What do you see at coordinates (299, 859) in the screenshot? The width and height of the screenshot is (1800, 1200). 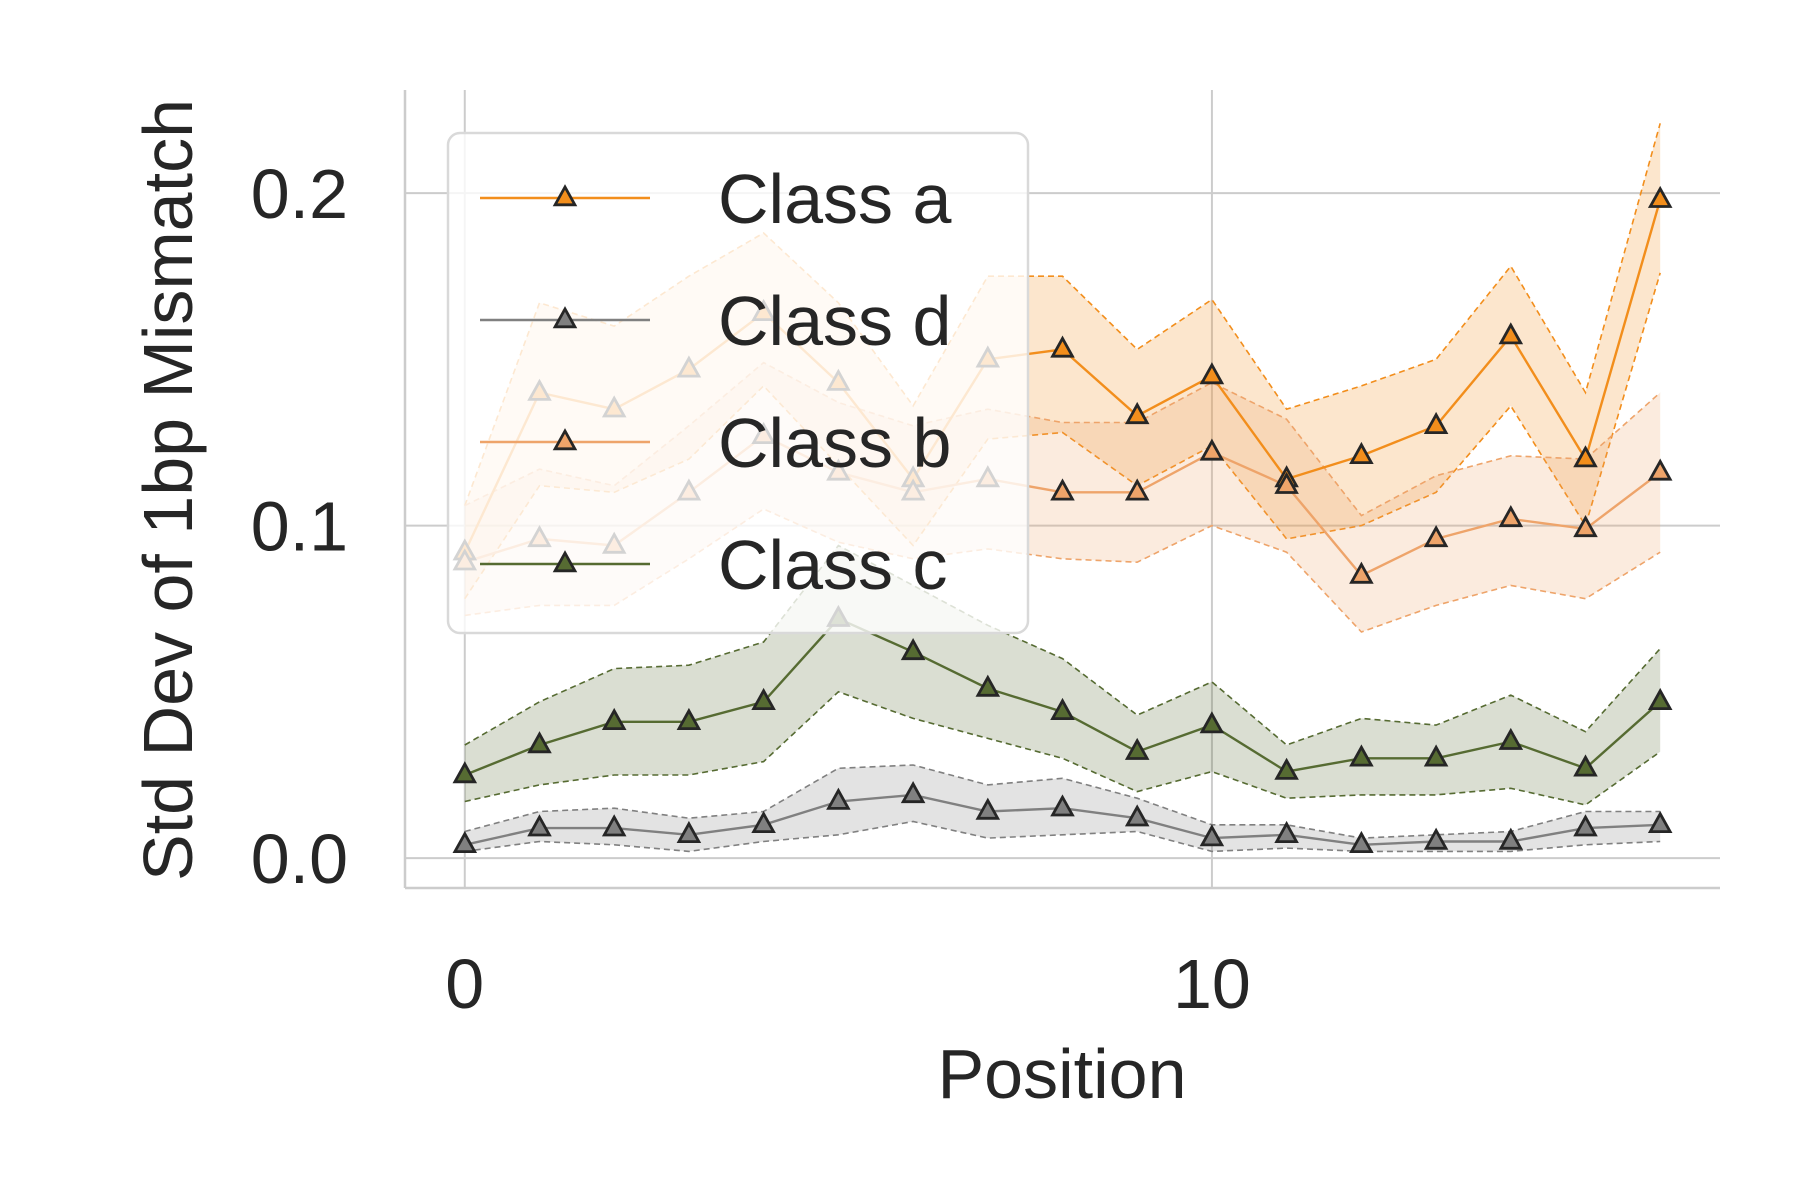 I see `y-tick-label: 0.0` at bounding box center [299, 859].